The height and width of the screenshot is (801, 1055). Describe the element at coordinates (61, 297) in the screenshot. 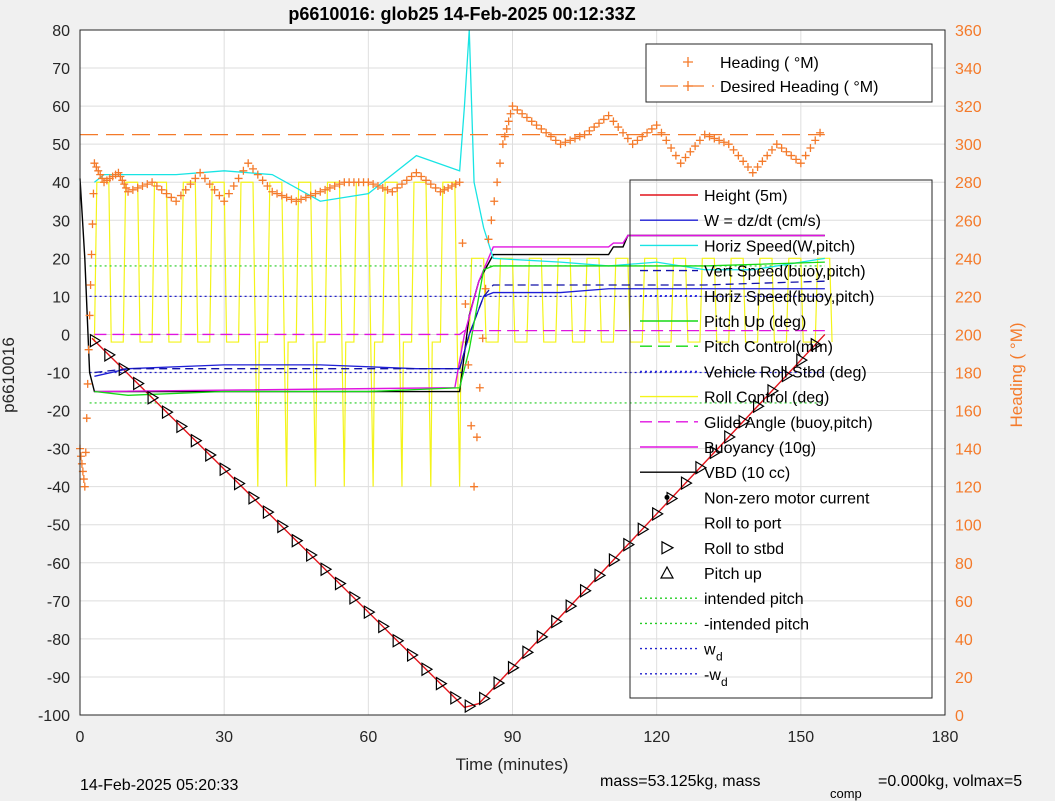

I see `y-tick-label: 10` at that location.